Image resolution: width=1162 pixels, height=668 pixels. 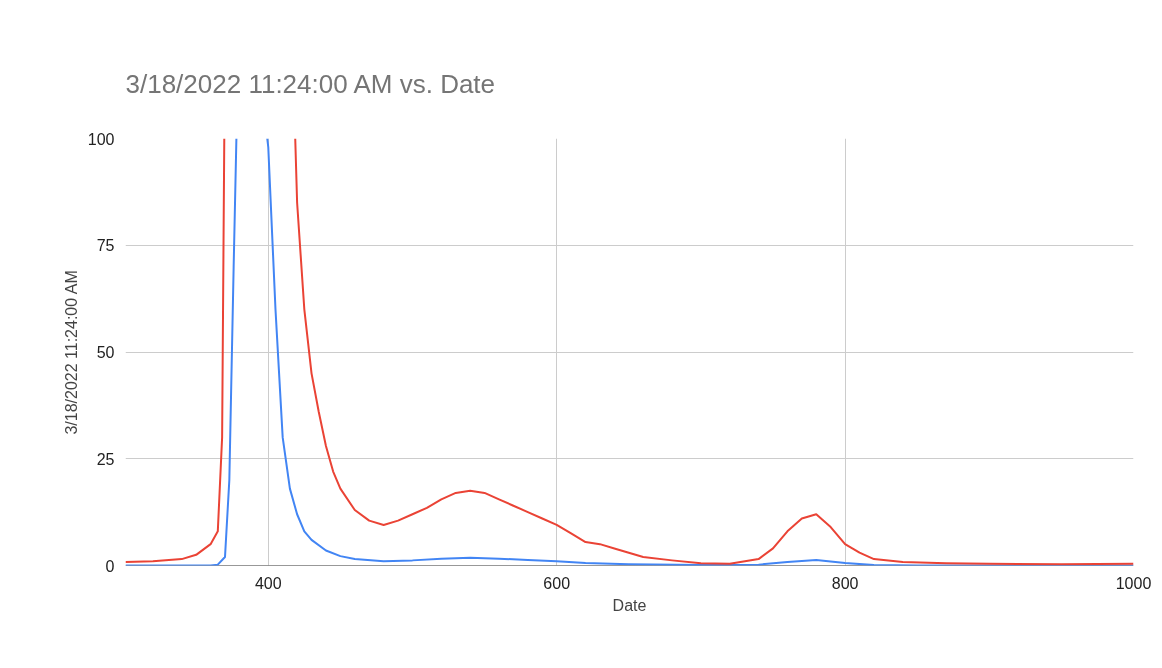 What do you see at coordinates (105, 352) in the screenshot?
I see `y-tick-label: 50` at bounding box center [105, 352].